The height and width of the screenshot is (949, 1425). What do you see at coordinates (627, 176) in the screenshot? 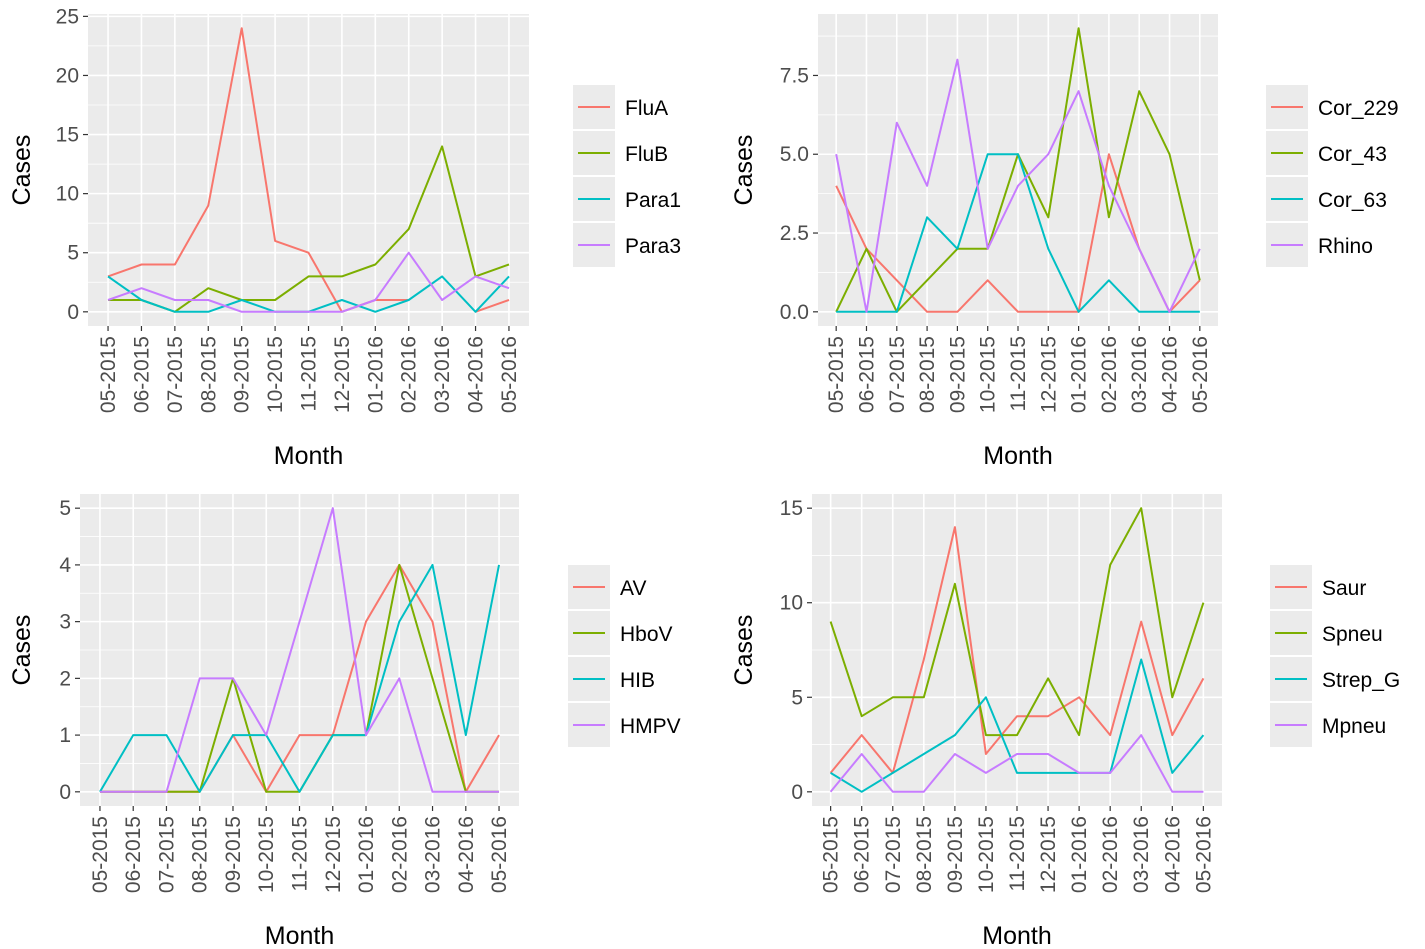
I see `legend: FluA FluB Para1 Para3` at bounding box center [627, 176].